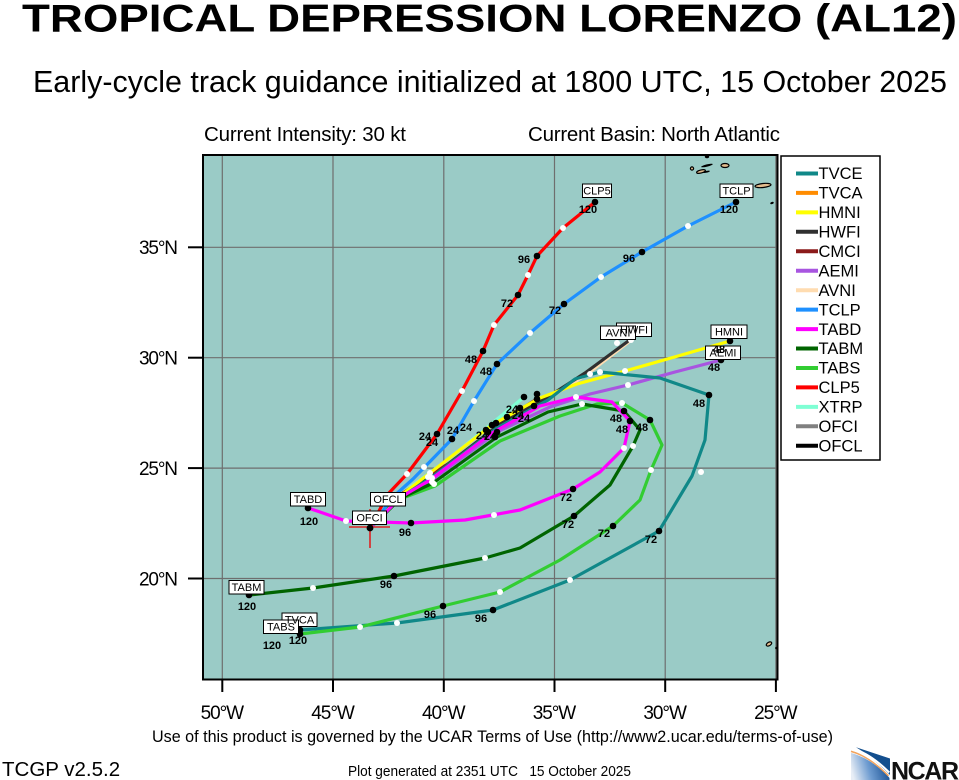 This screenshot has width=959, height=780. What do you see at coordinates (776, 713) in the screenshot?
I see `svg-text: 25°W` at bounding box center [776, 713].